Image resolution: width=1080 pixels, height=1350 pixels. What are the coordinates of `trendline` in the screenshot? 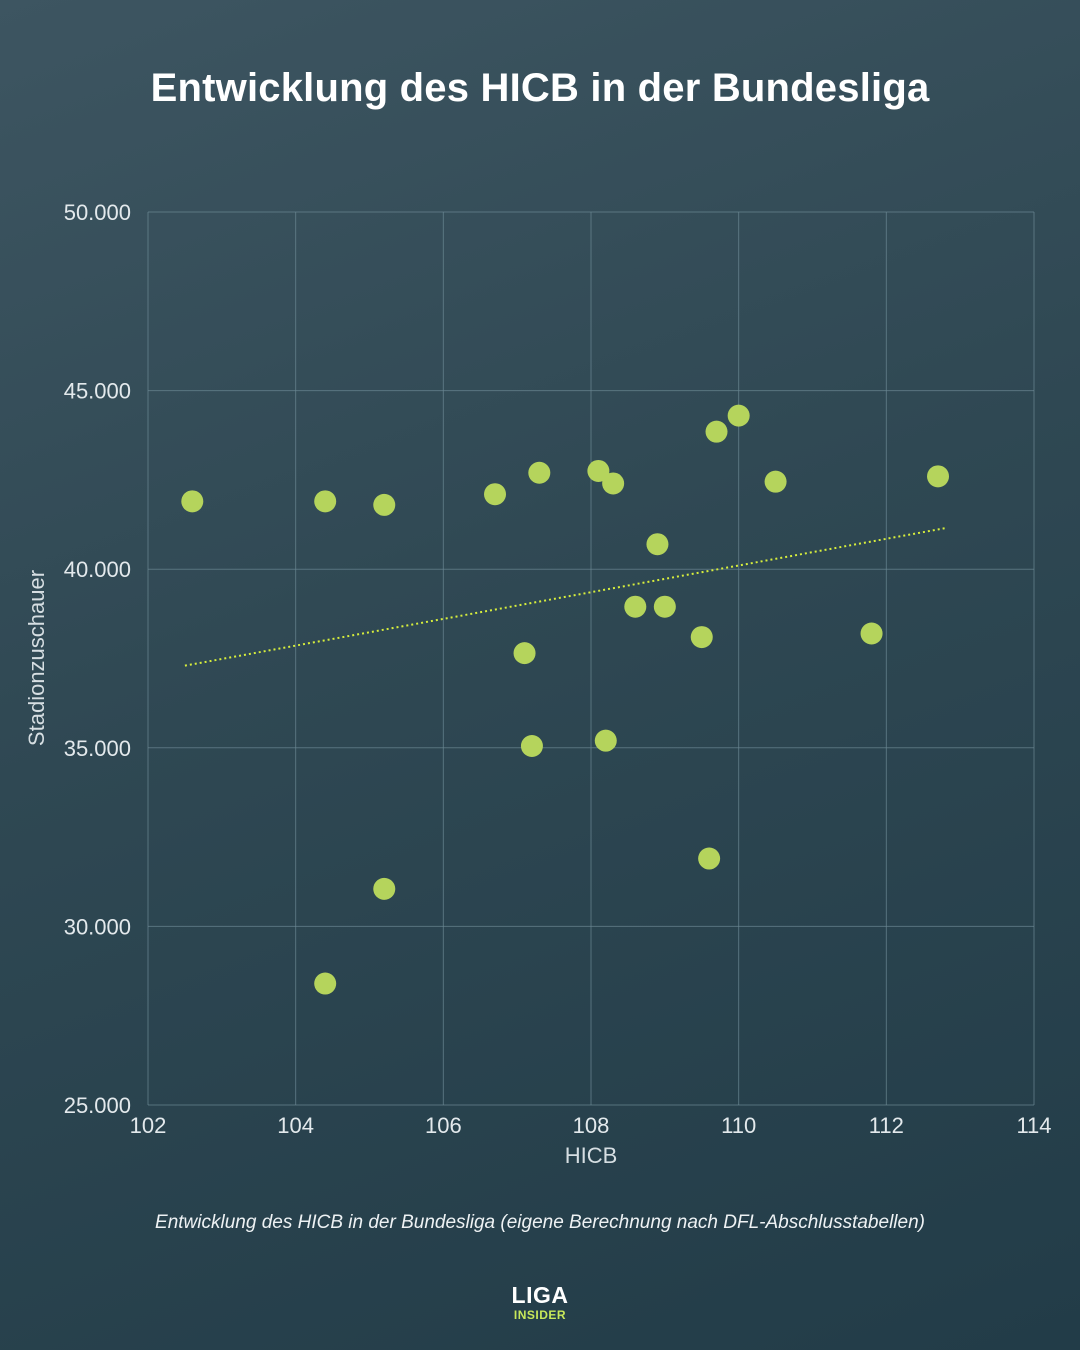 It's located at (565, 597).